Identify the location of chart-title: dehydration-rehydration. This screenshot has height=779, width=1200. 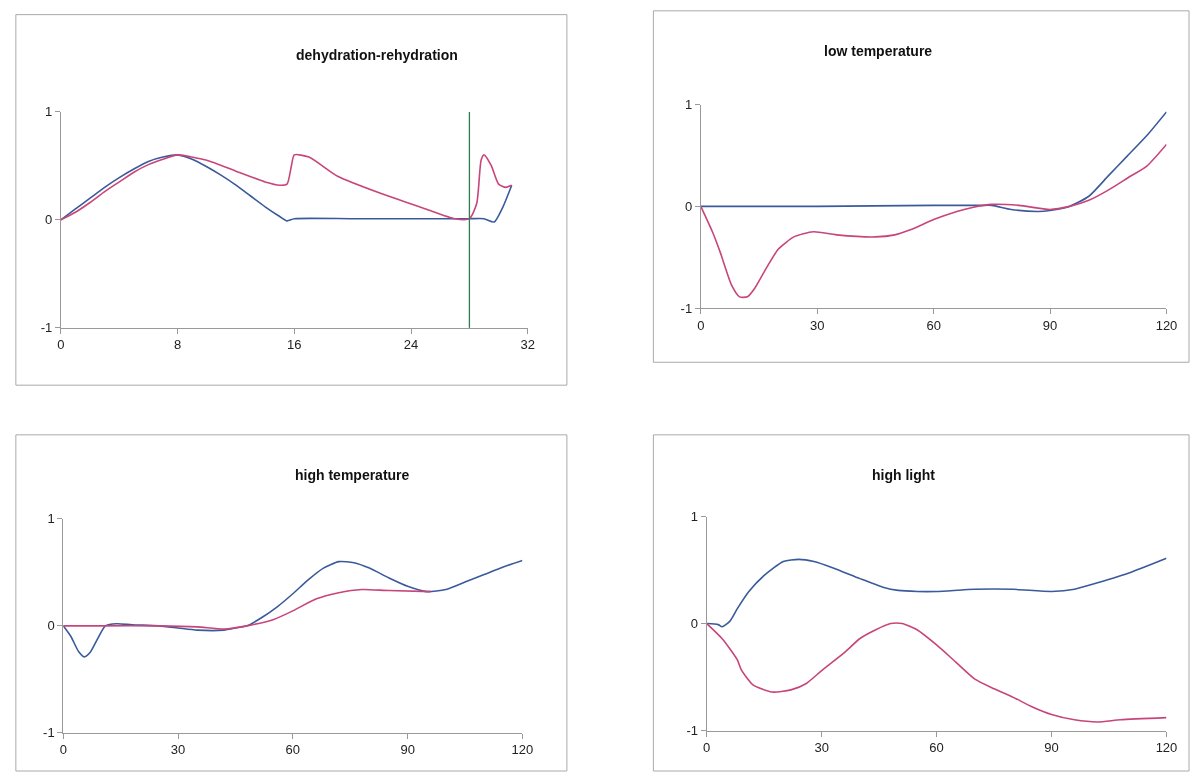
(377, 55).